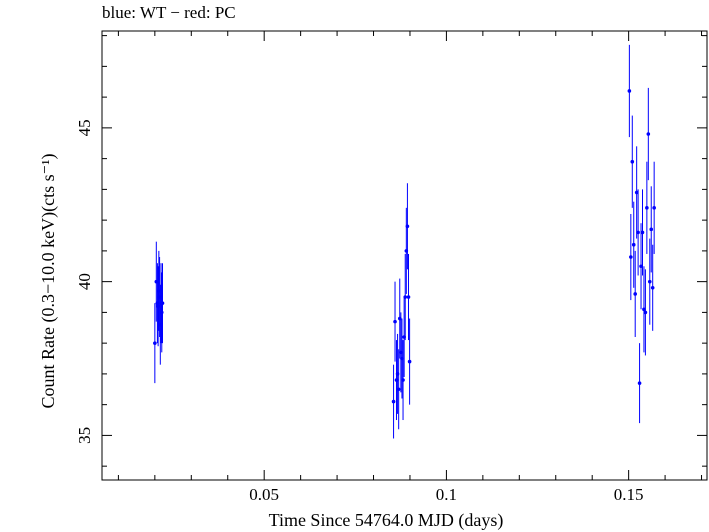 The image size is (709, 532). Describe the element at coordinates (48, 280) in the screenshot. I see `y-axis-label: Count Rate (0.3−10.0 keV)(cts s⁻¹)` at that location.